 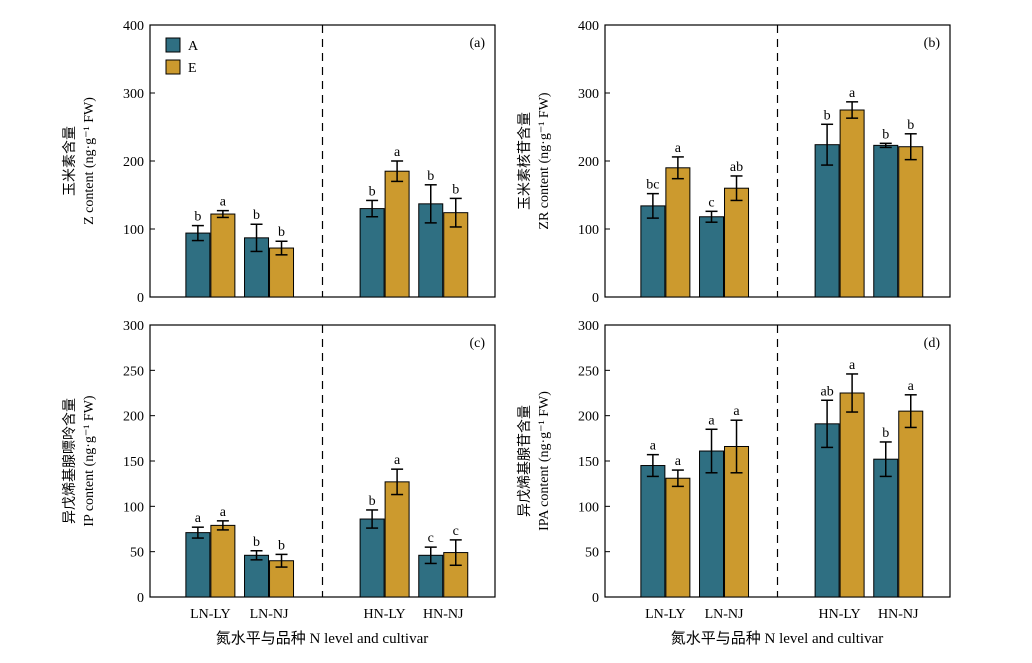 I want to click on y-axis-title-en: IP content (ng·g⁻¹ FW), so click(x=89, y=461).